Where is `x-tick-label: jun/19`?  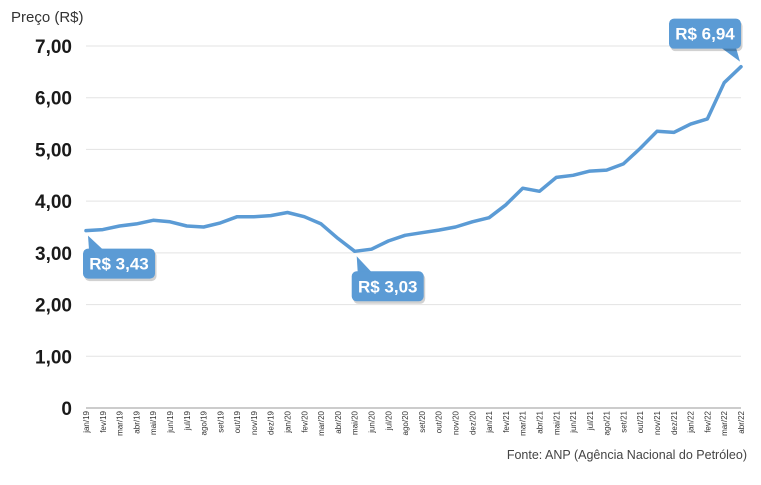
x-tick-label: jun/19 is located at coordinates (170, 421).